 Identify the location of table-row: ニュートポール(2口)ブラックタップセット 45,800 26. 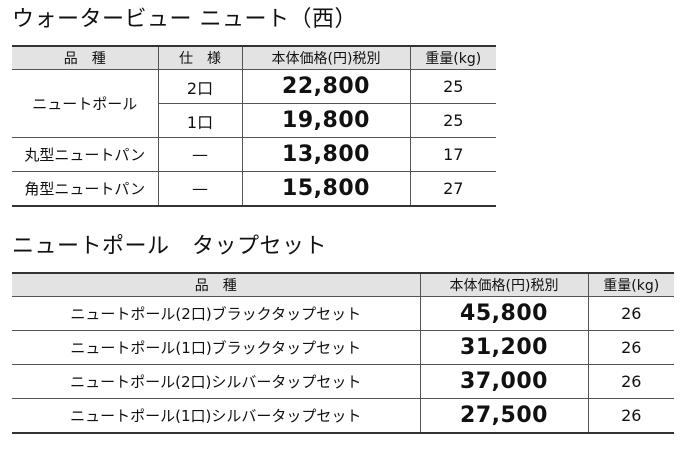
(343, 313).